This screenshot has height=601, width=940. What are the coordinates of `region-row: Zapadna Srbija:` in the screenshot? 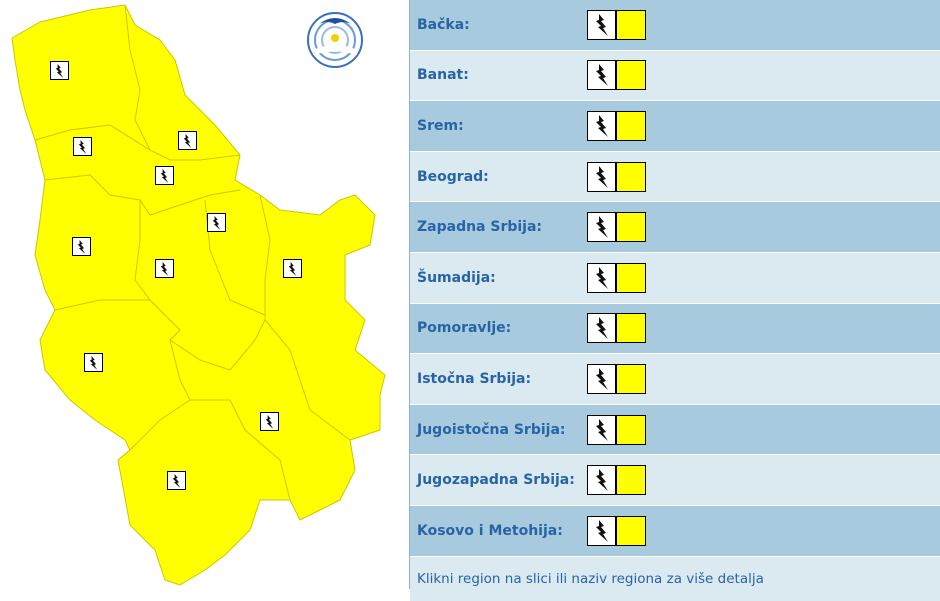 It's located at (675, 227).